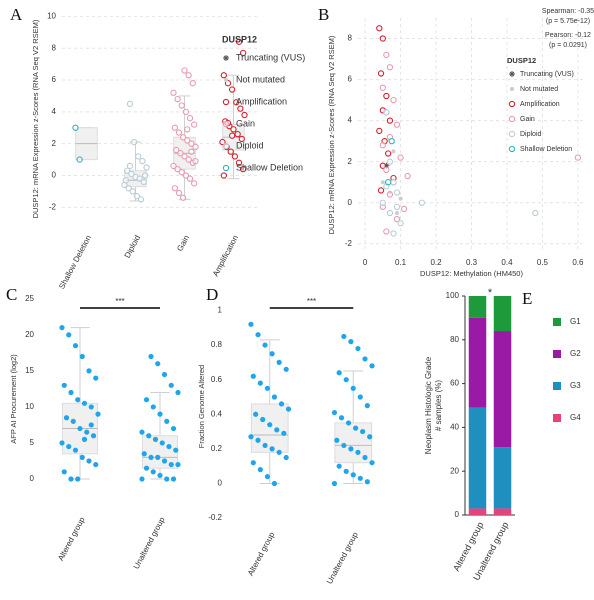 This screenshot has width=594, height=600. Describe the element at coordinates (217, 344) in the screenshot. I see `y-tick-label: 0.8` at that location.